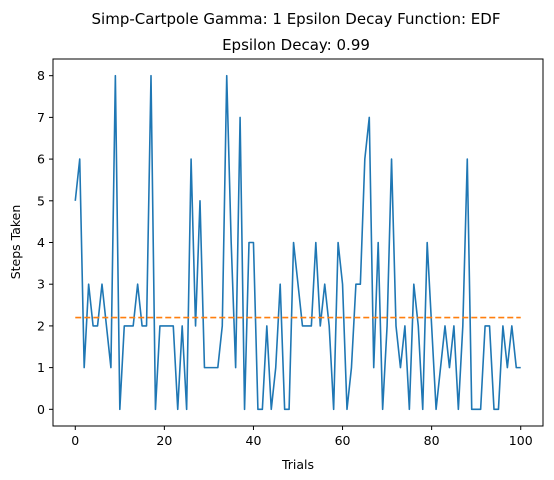  Describe the element at coordinates (41, 117) in the screenshot. I see `y-tick-label: 7` at that location.